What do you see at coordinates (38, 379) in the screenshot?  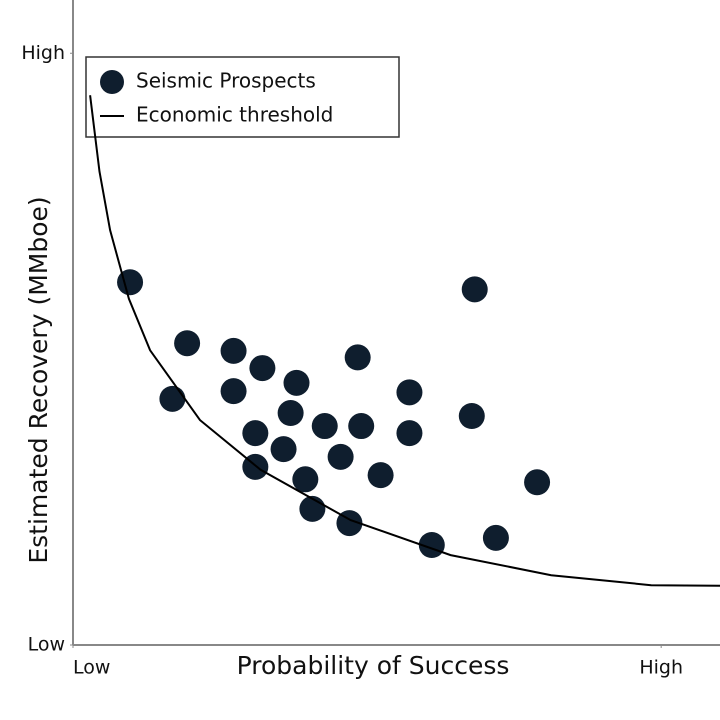 I see `y-axis-label: Estimated Recovery (MMboe)` at bounding box center [38, 379].